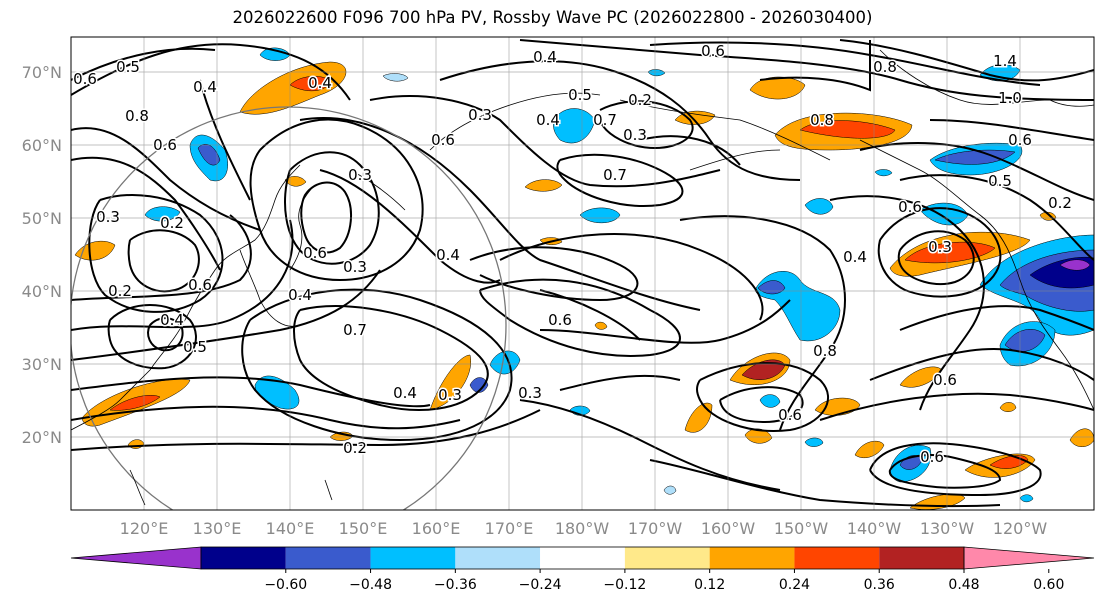 This screenshot has width=1105, height=604. I want to click on colorbar-outline, so click(582, 558).